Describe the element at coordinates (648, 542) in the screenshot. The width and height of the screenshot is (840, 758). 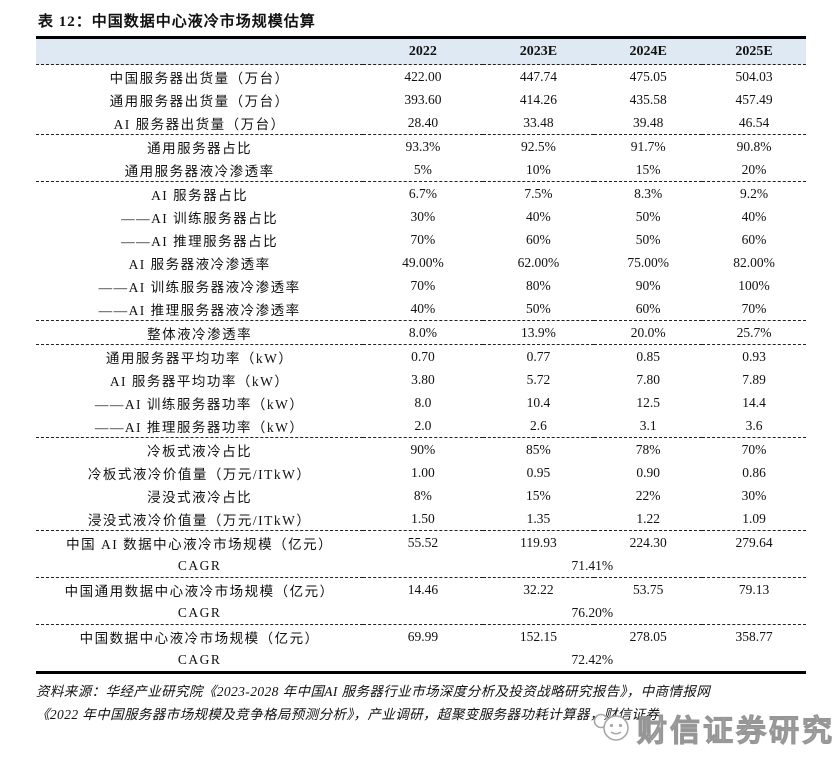
I see `cell-value: 224.30` at that location.